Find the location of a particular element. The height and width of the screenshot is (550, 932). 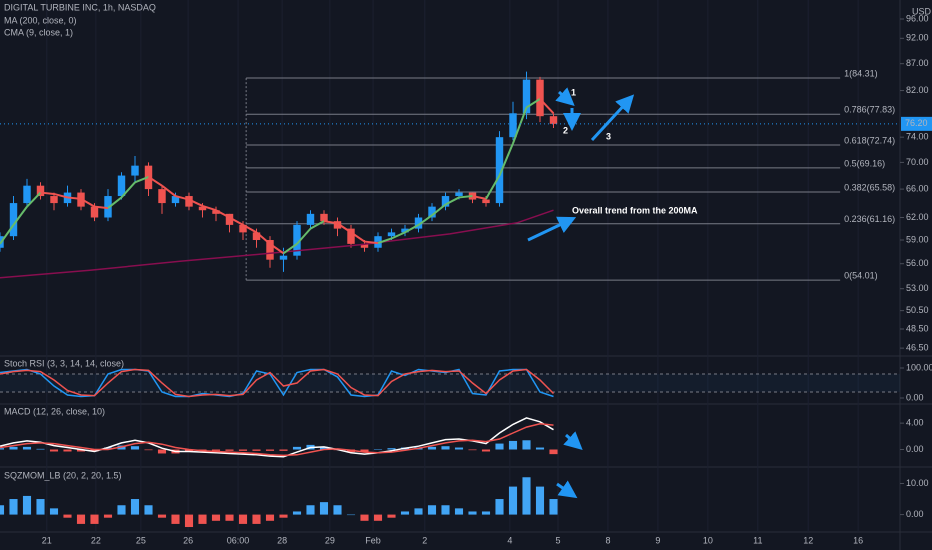

y-tick-label: 62.00 is located at coordinates (917, 217).